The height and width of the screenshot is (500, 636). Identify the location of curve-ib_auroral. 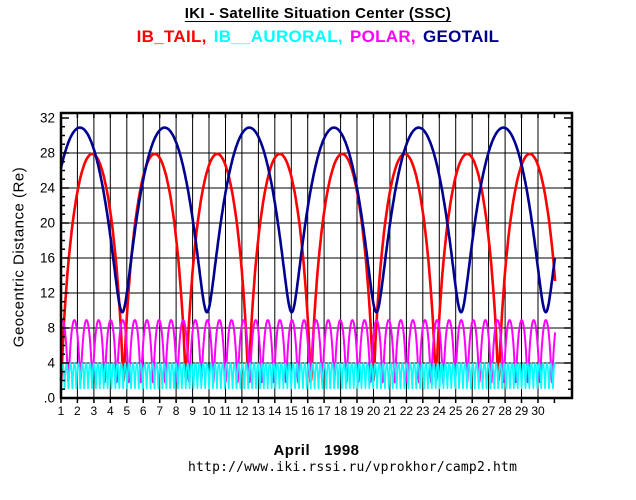
(308, 376).